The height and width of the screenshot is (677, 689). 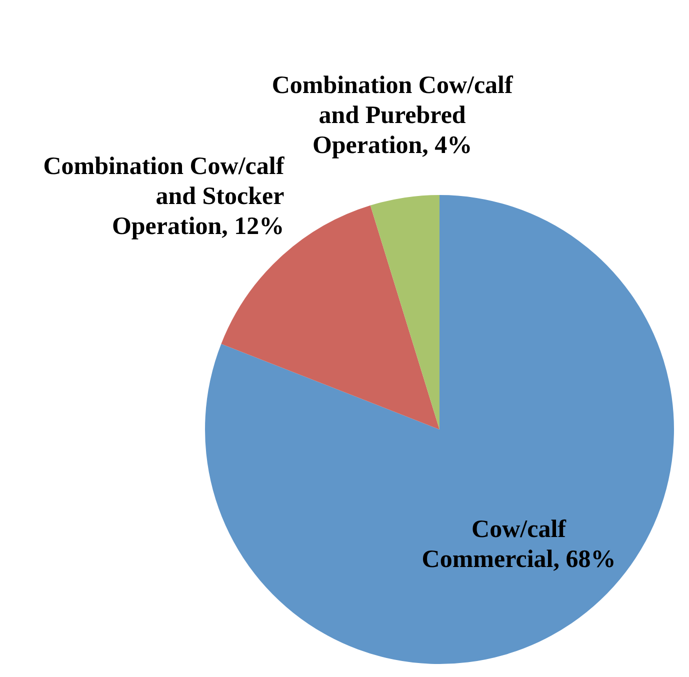 What do you see at coordinates (519, 545) in the screenshot?
I see `slice-label: Cow/calf Commercial, 68%` at bounding box center [519, 545].